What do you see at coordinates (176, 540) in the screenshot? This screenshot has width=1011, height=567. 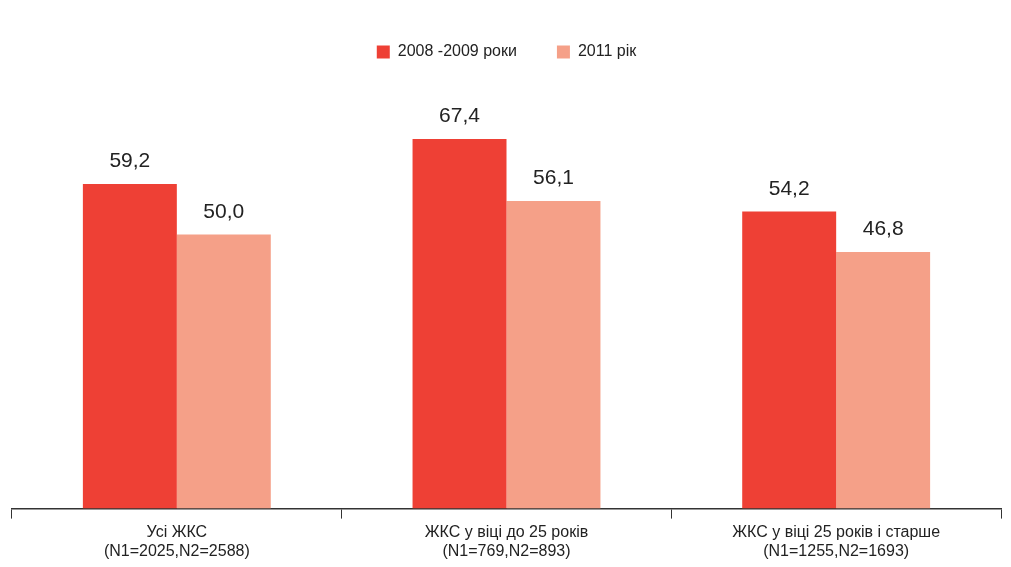 I see `x-tick-label: Усі ЖКС (N1=2025,N2=2588)` at bounding box center [176, 540].